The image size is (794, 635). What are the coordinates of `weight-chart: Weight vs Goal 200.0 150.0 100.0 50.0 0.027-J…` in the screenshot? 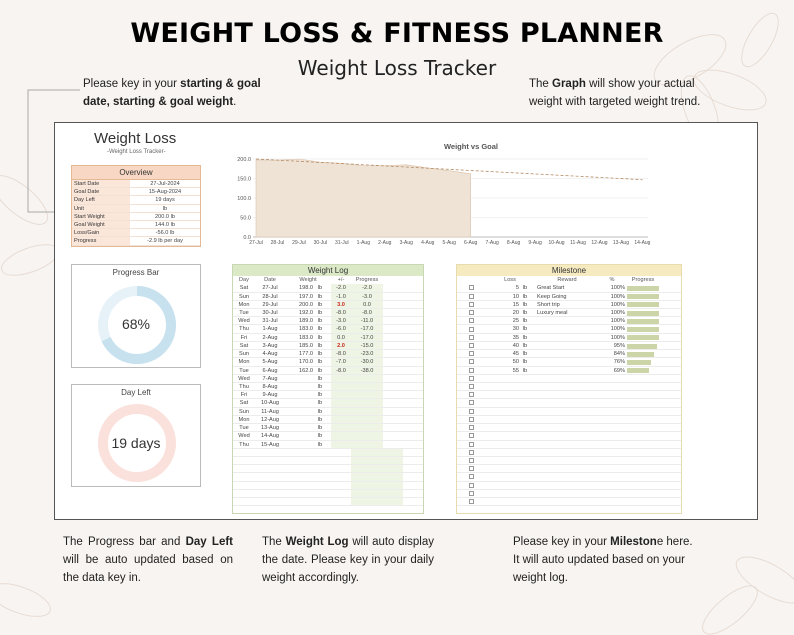 It's located at (443, 194).